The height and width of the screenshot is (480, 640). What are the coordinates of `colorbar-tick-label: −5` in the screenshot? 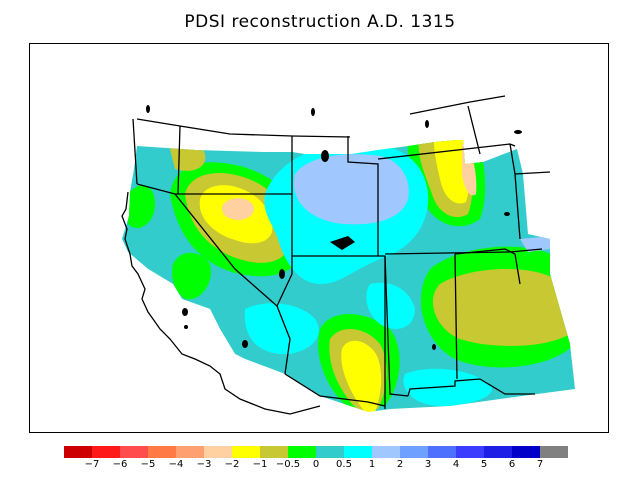 It's located at (148, 464).